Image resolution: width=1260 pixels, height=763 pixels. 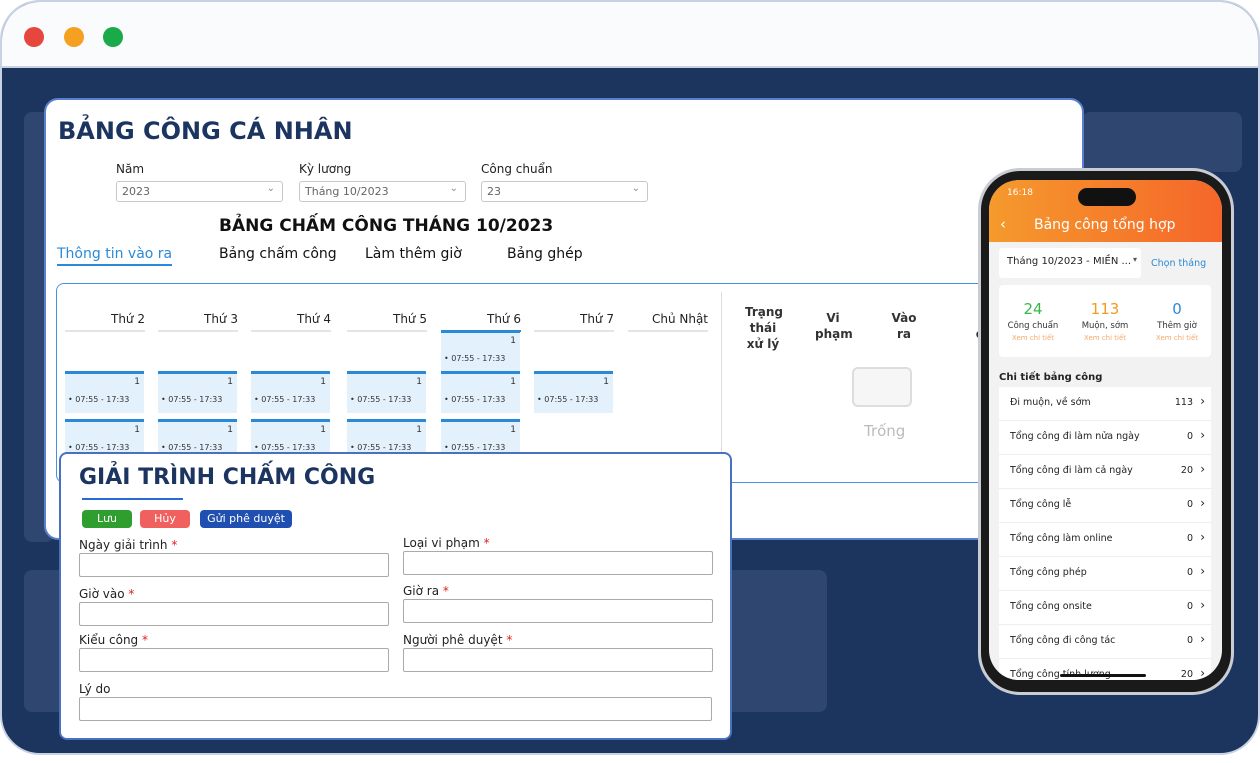 What do you see at coordinates (1071, 470) in the screenshot?
I see `row-label: Tổng công đi làm cả ngày` at bounding box center [1071, 470].